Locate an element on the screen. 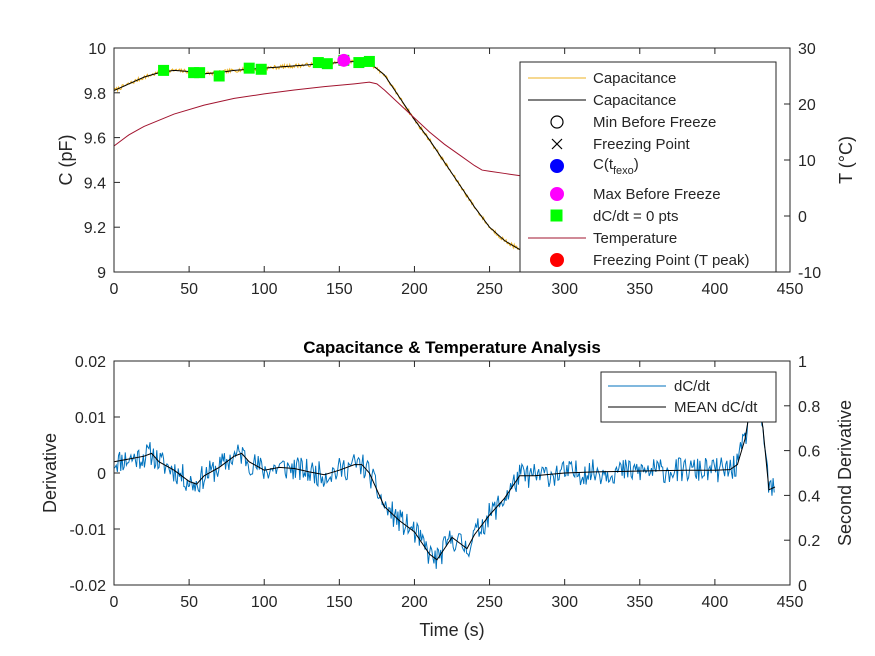 The image size is (875, 656). derivative-chart-title: Capacitance & Temperature Analysis is located at coordinates (452, 347).